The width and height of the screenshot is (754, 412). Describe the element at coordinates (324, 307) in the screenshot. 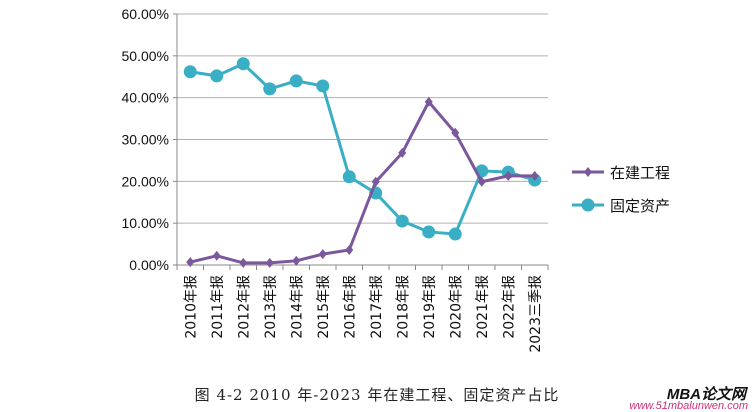

I see `x-tick-label: 2015年报` at that location.